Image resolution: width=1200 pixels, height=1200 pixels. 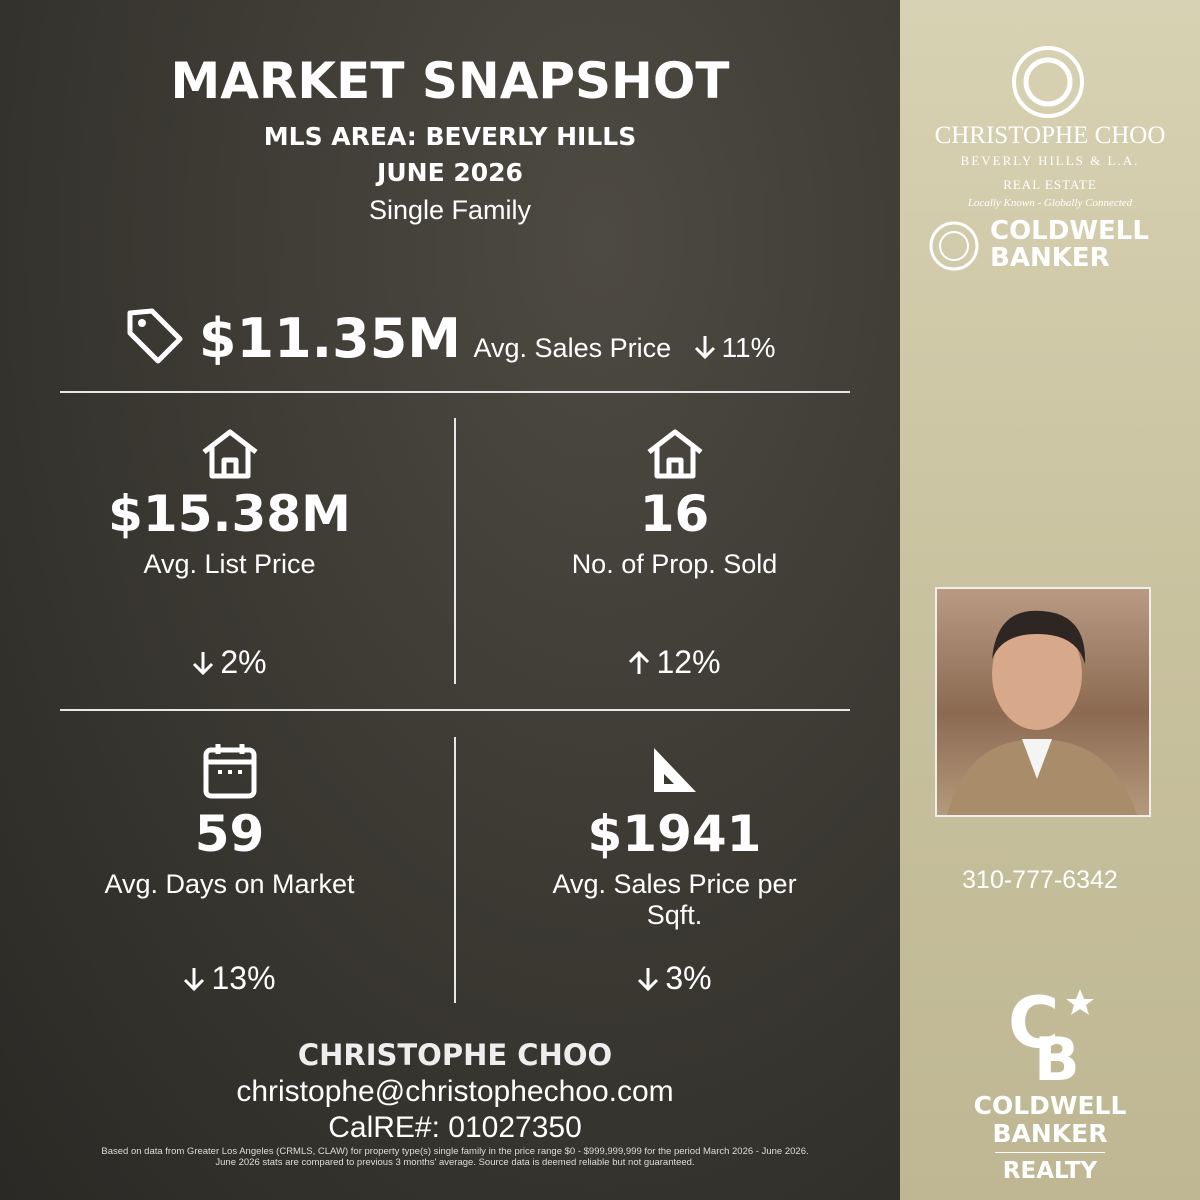 I want to click on footer-logo: COLDWELL BANKER REALTY, so click(x=1050, y=1138).